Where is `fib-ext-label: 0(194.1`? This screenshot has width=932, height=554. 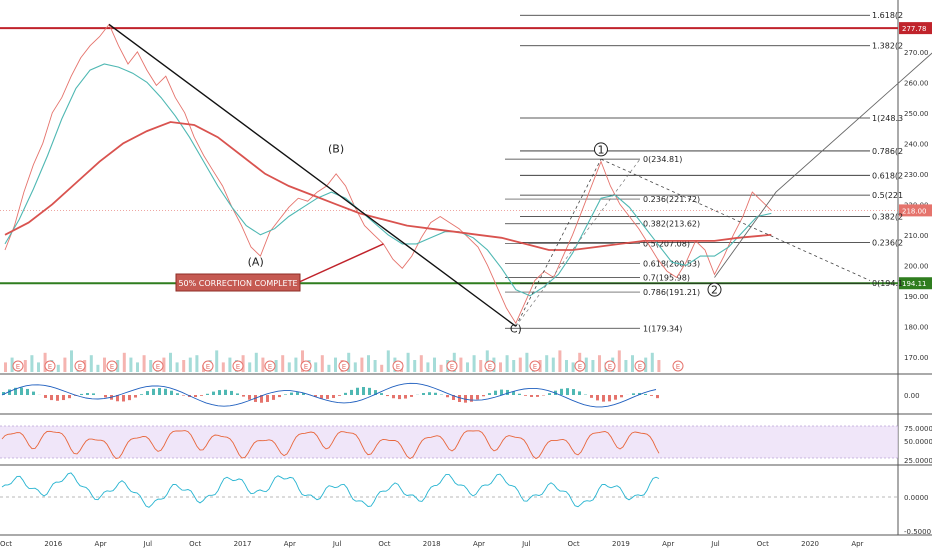 fib-ext-label: 0(194.1 is located at coordinates (887, 283).